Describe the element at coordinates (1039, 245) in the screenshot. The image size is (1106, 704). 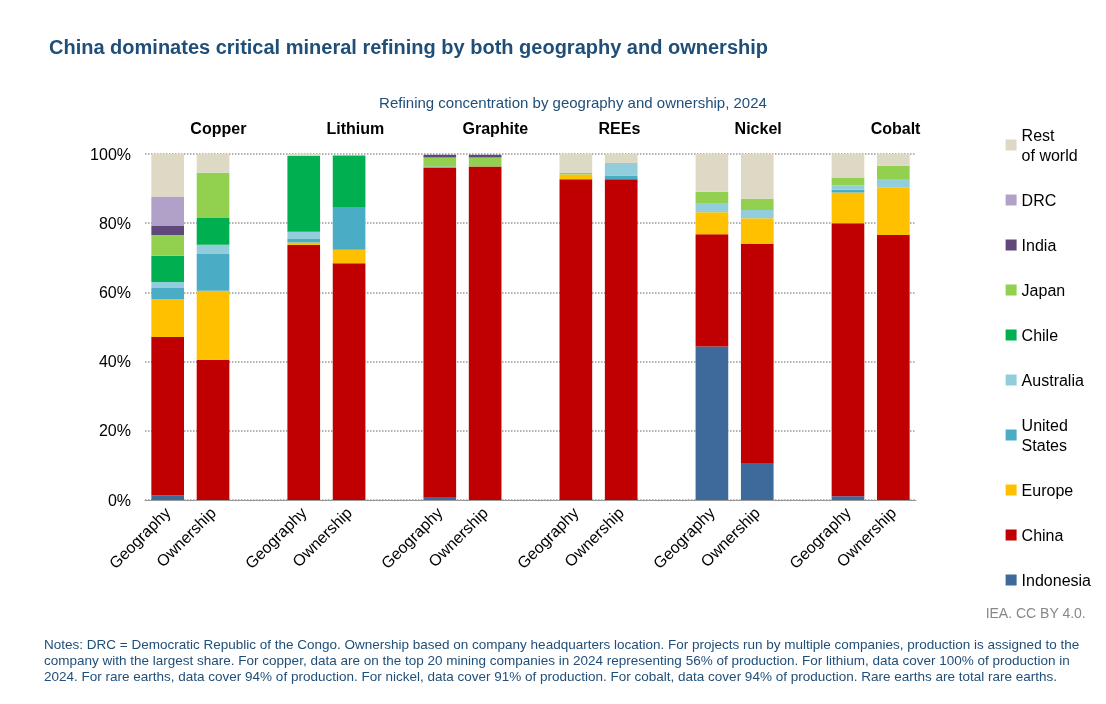
I see `legend-label: India` at that location.